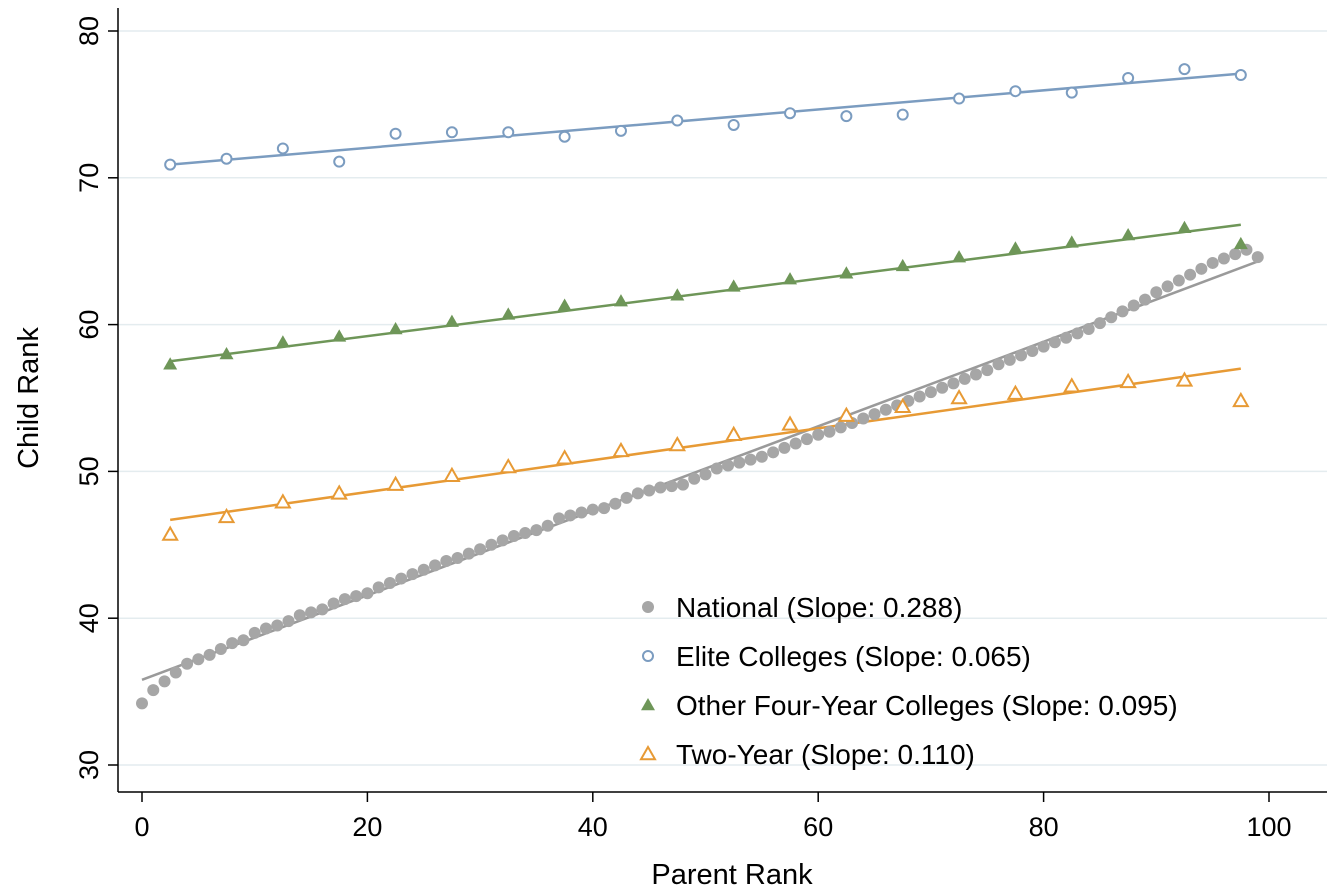 The image size is (1333, 892). What do you see at coordinates (853, 656) in the screenshot?
I see `legend-label: Elite Colleges (Slope: 0.065)` at bounding box center [853, 656].